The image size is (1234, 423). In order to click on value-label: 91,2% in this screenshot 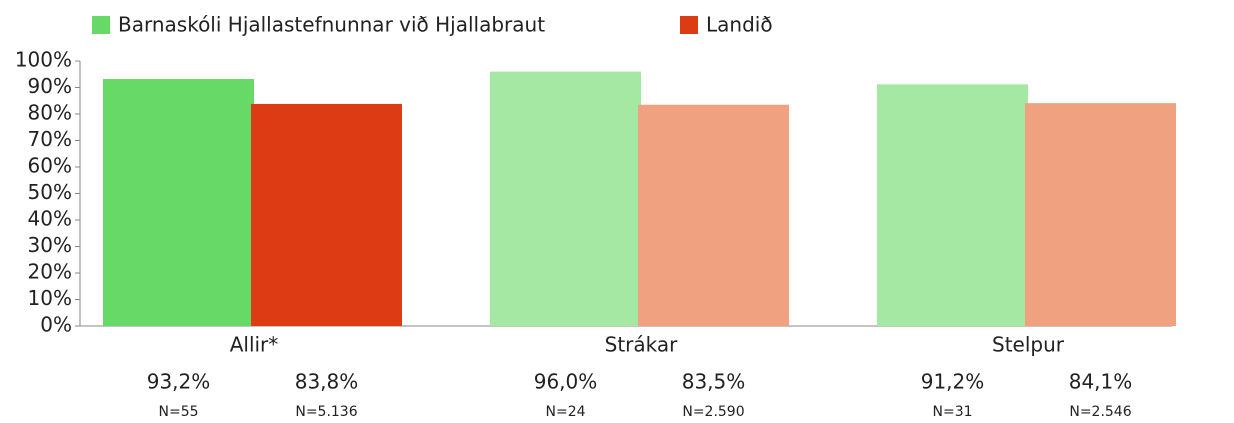, I will do `click(953, 382)`.